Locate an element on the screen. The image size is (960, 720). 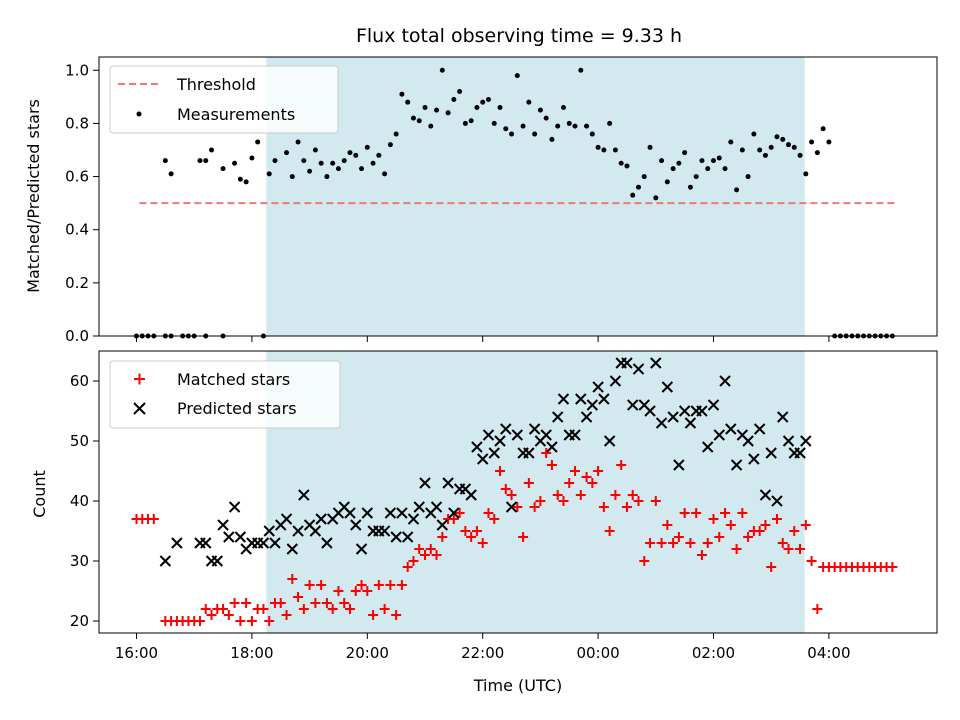
x-tick-label: 00:00 is located at coordinates (597, 653).